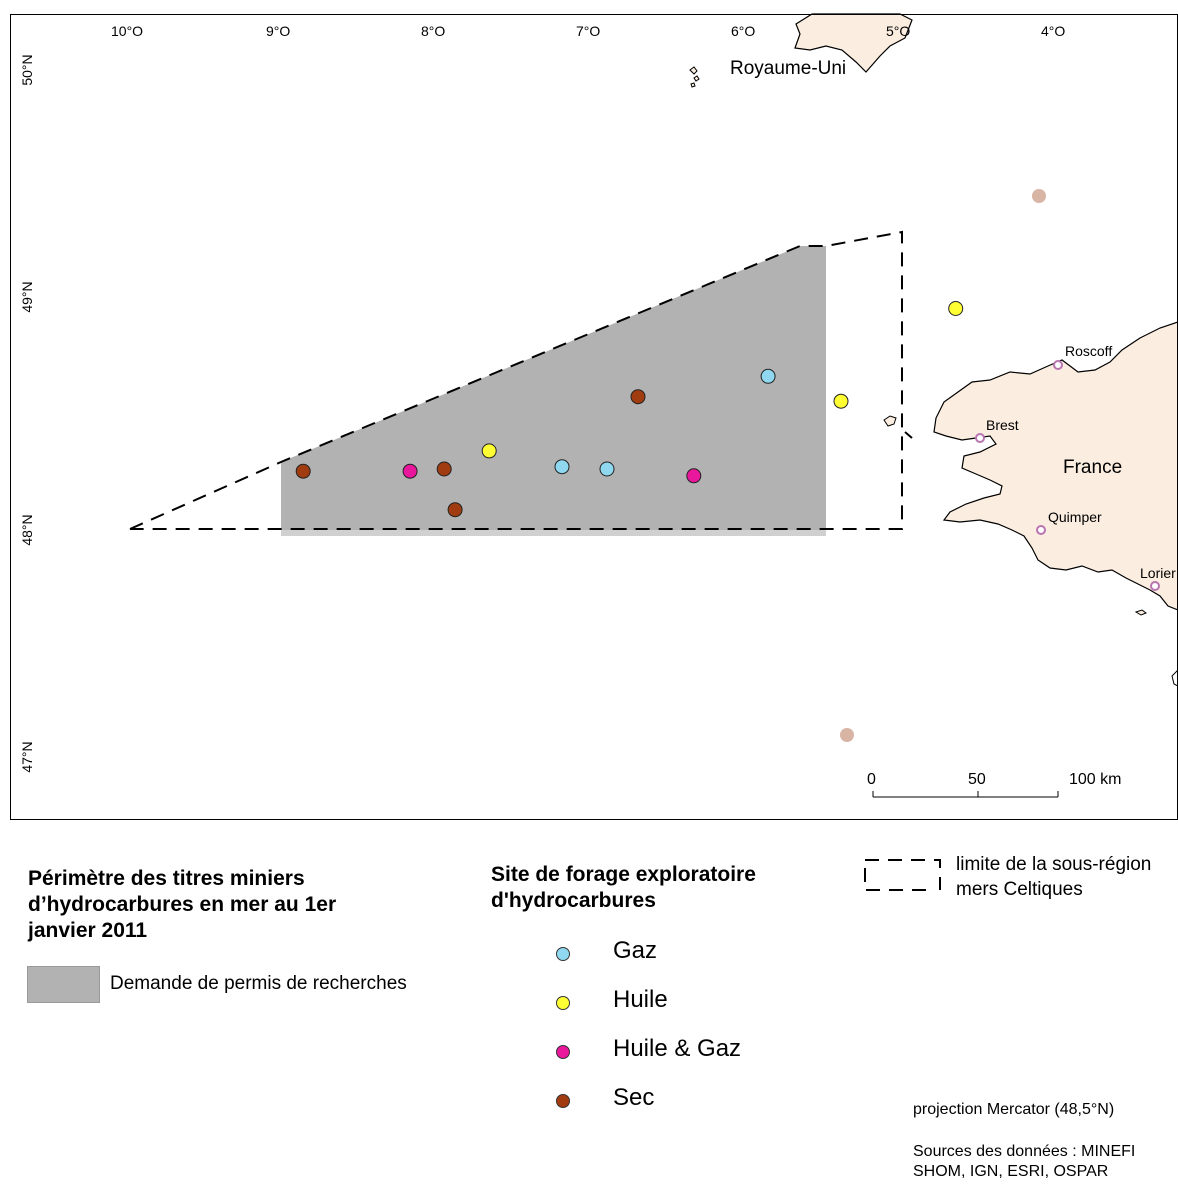 This screenshot has width=1178, height=1192. What do you see at coordinates (694, 77) in the screenshot?
I see `scilly-islands` at bounding box center [694, 77].